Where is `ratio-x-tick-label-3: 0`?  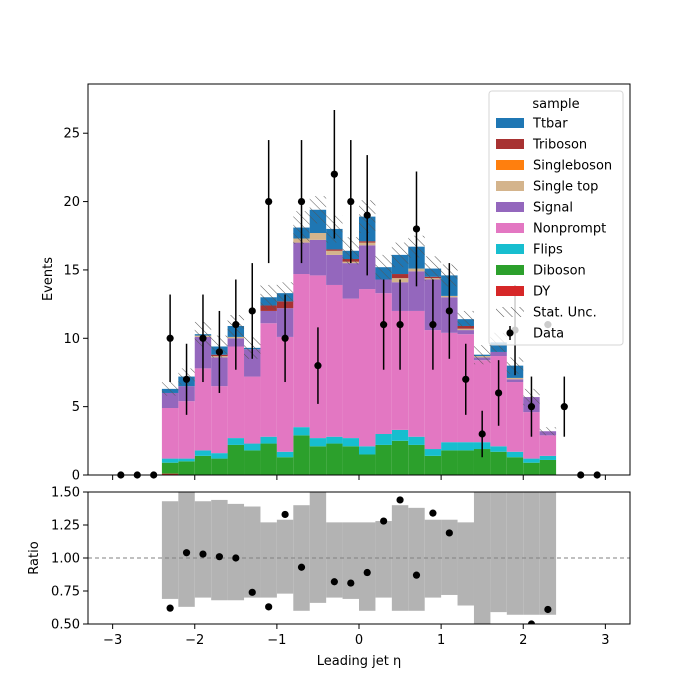
ratio-x-tick-label-3: 0 is located at coordinates (359, 640).